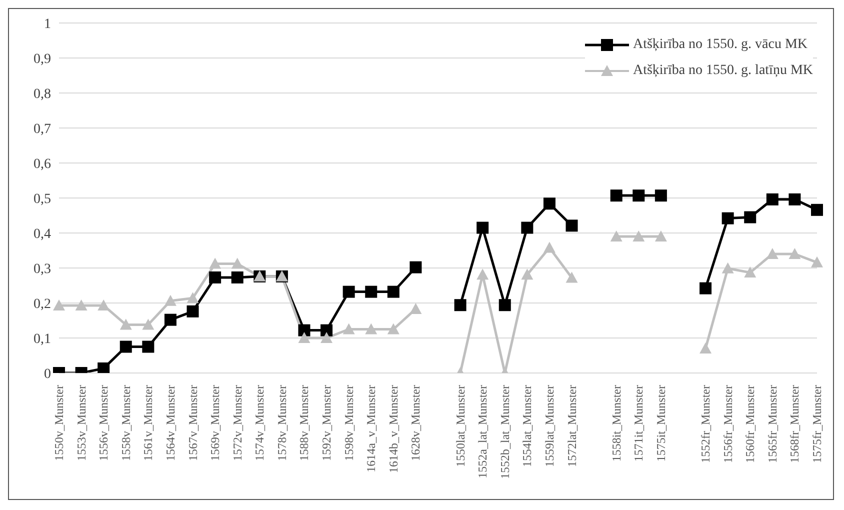  Describe the element at coordinates (148, 423) in the screenshot. I see `x-tick-label: 1561v_Munster` at that location.